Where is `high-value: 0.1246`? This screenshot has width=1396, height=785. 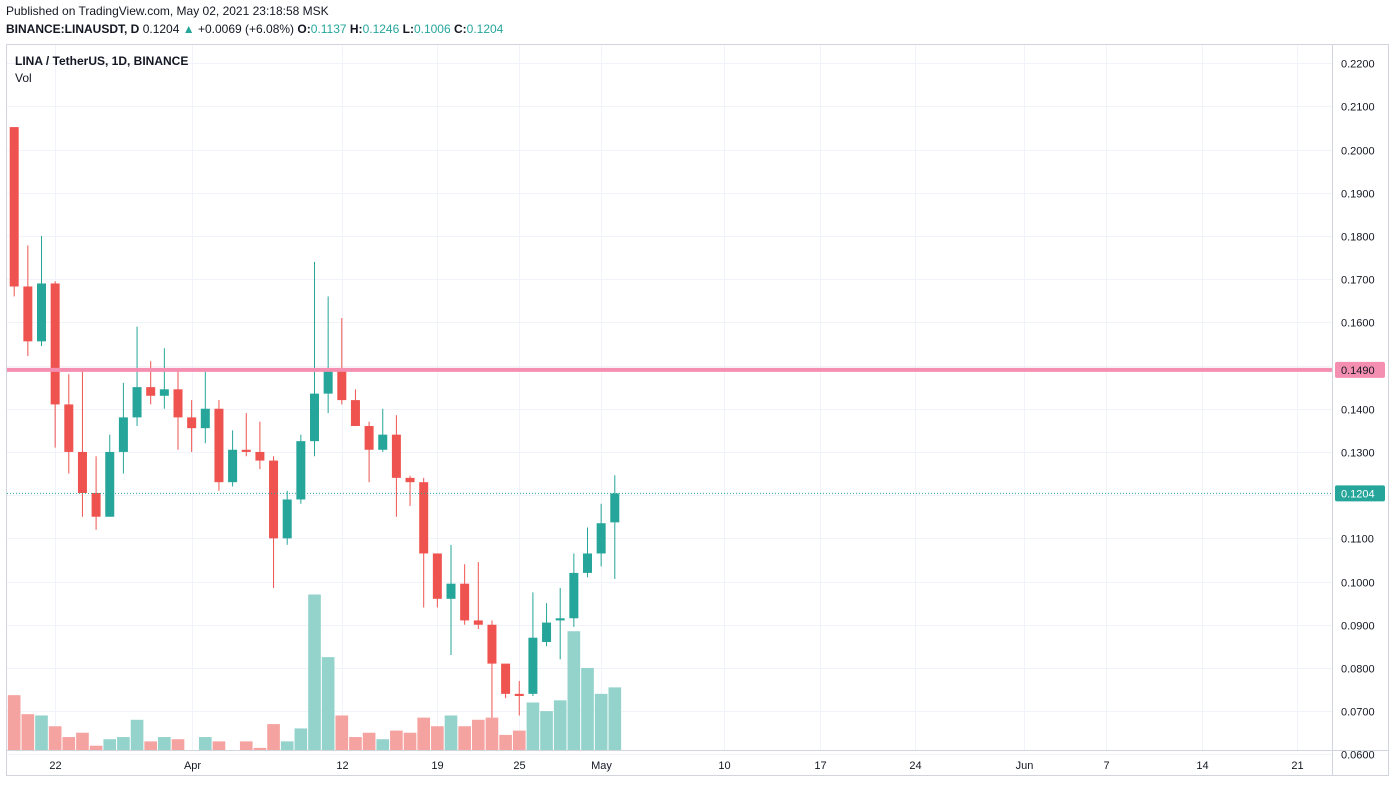
high-value: 0.1246 is located at coordinates (381, 29).